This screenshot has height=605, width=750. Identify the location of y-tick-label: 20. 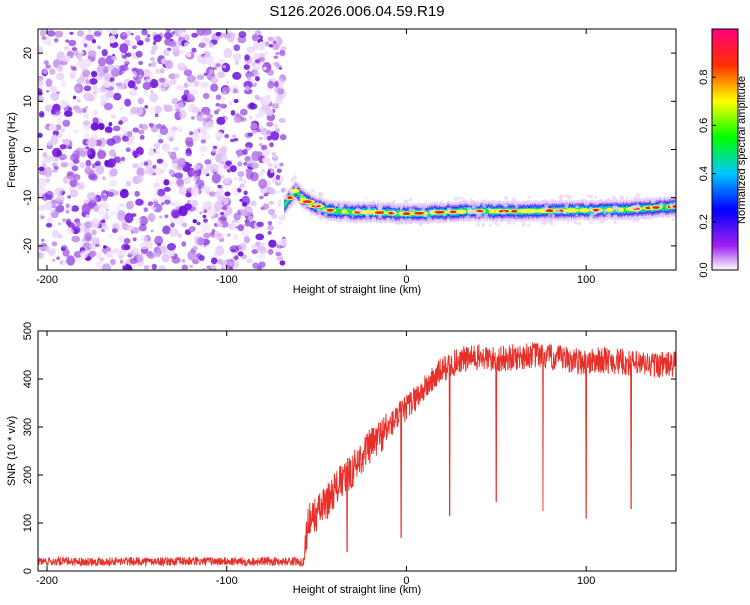
(28, 53).